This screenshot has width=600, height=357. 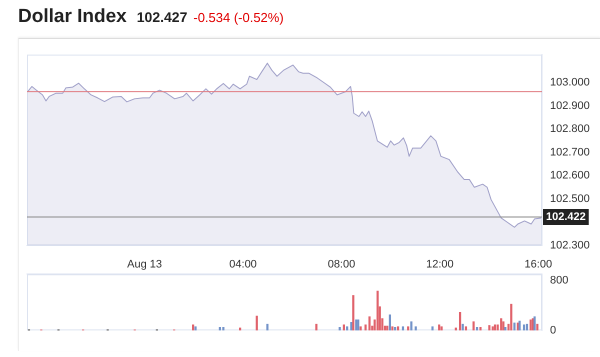 What do you see at coordinates (553, 330) in the screenshot?
I see `y-tick-label: 0` at bounding box center [553, 330].